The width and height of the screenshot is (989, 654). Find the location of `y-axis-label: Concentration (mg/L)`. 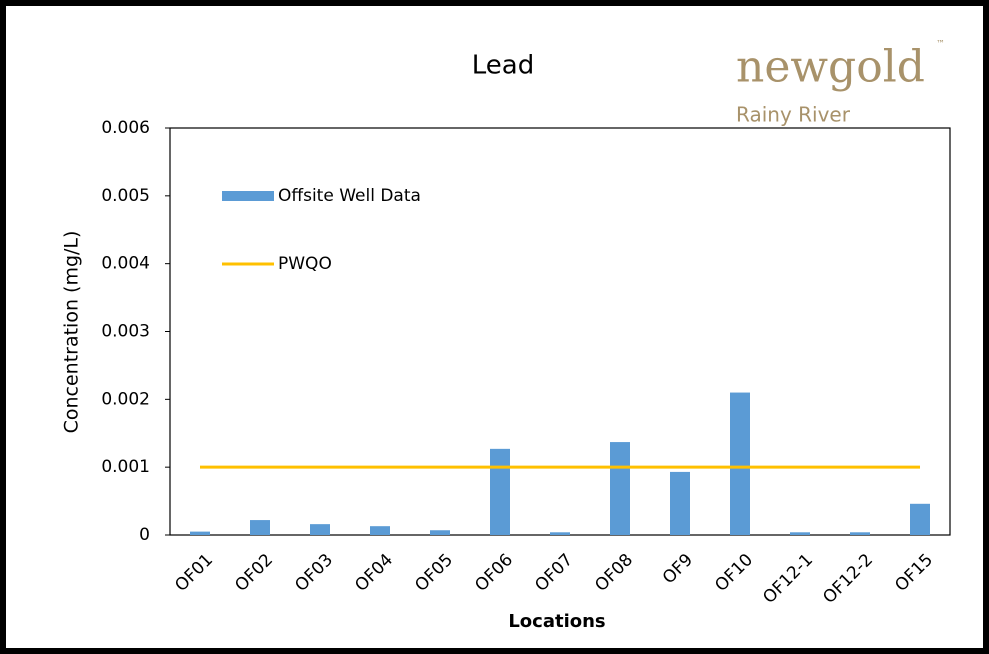

y-axis-label: Concentration (mg/L) is located at coordinates (72, 332).